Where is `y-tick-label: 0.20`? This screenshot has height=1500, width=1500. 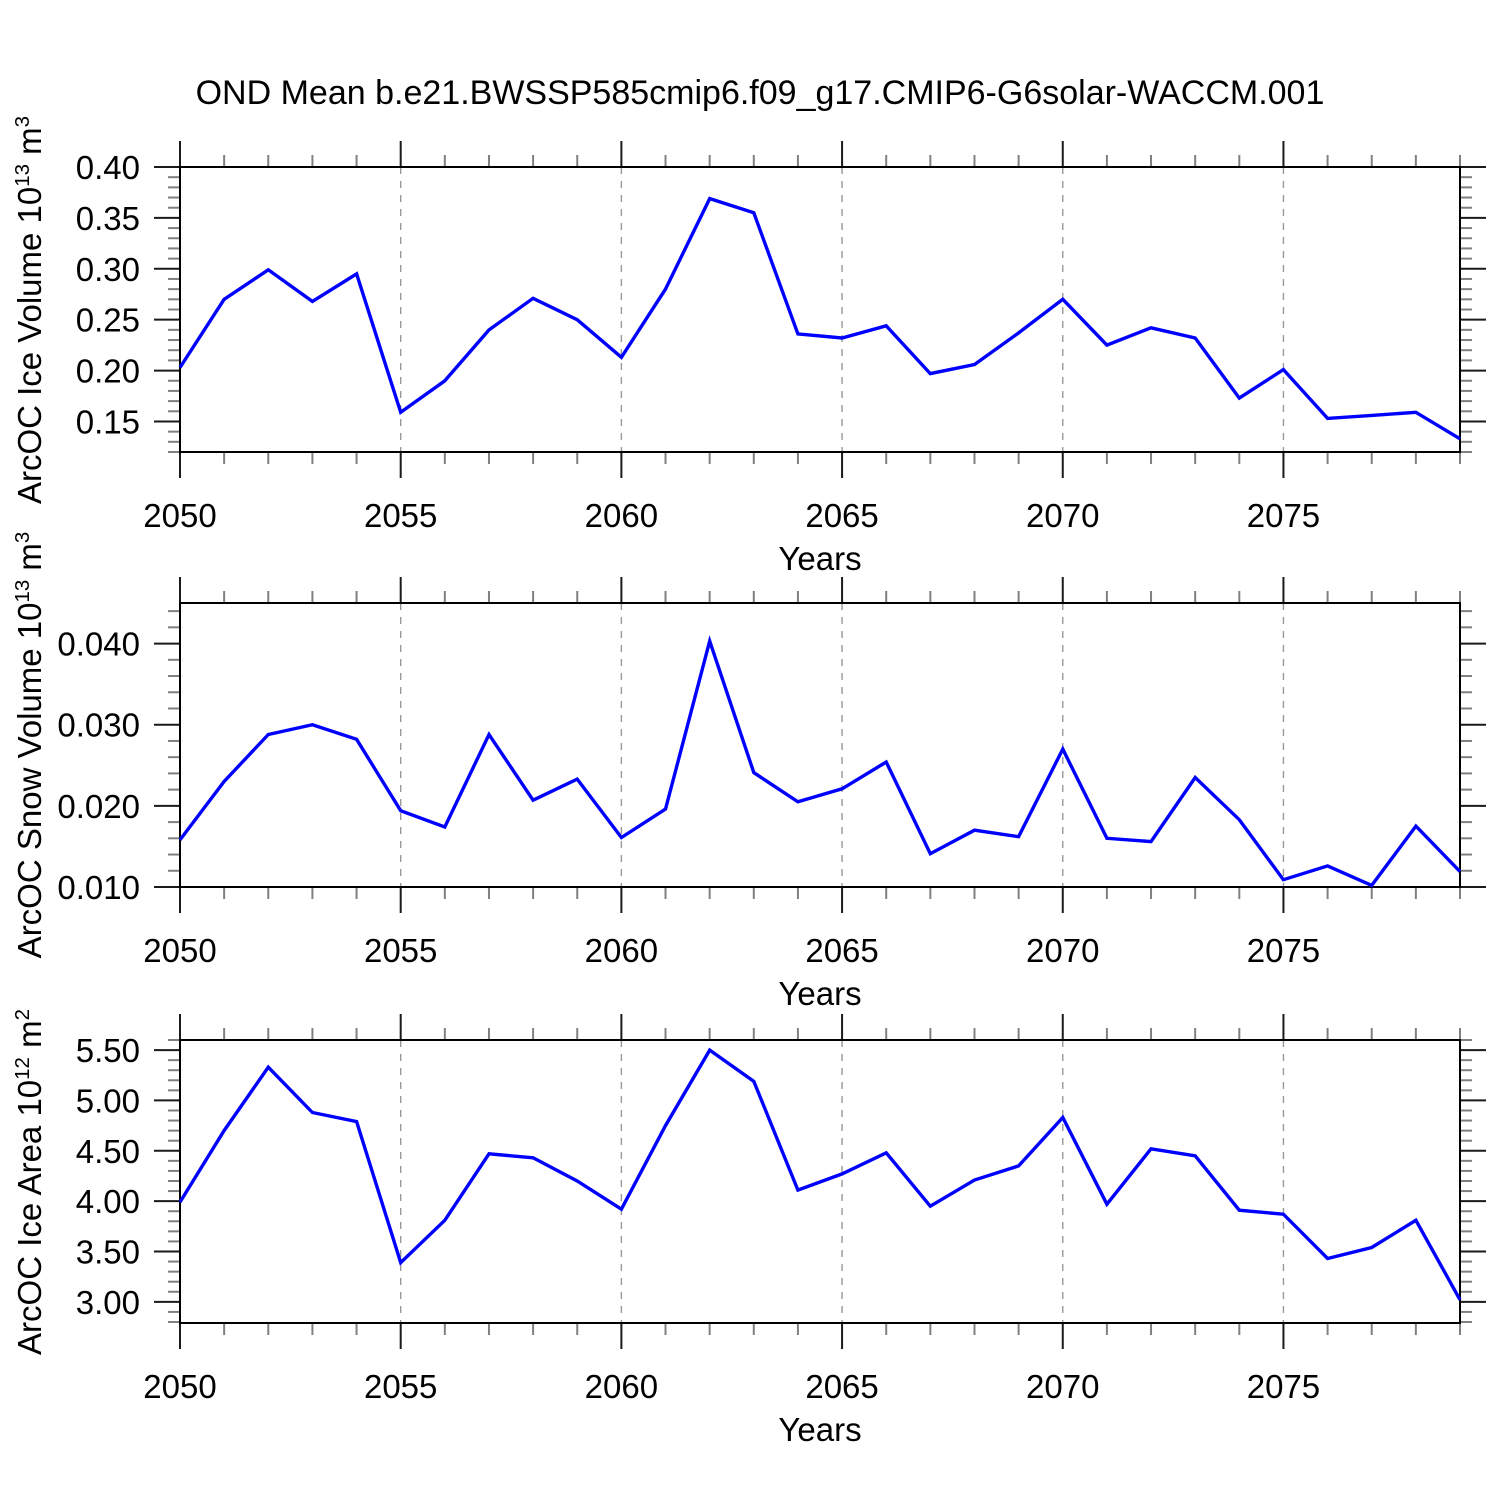 y-tick-label: 0.20 is located at coordinates (108, 371).